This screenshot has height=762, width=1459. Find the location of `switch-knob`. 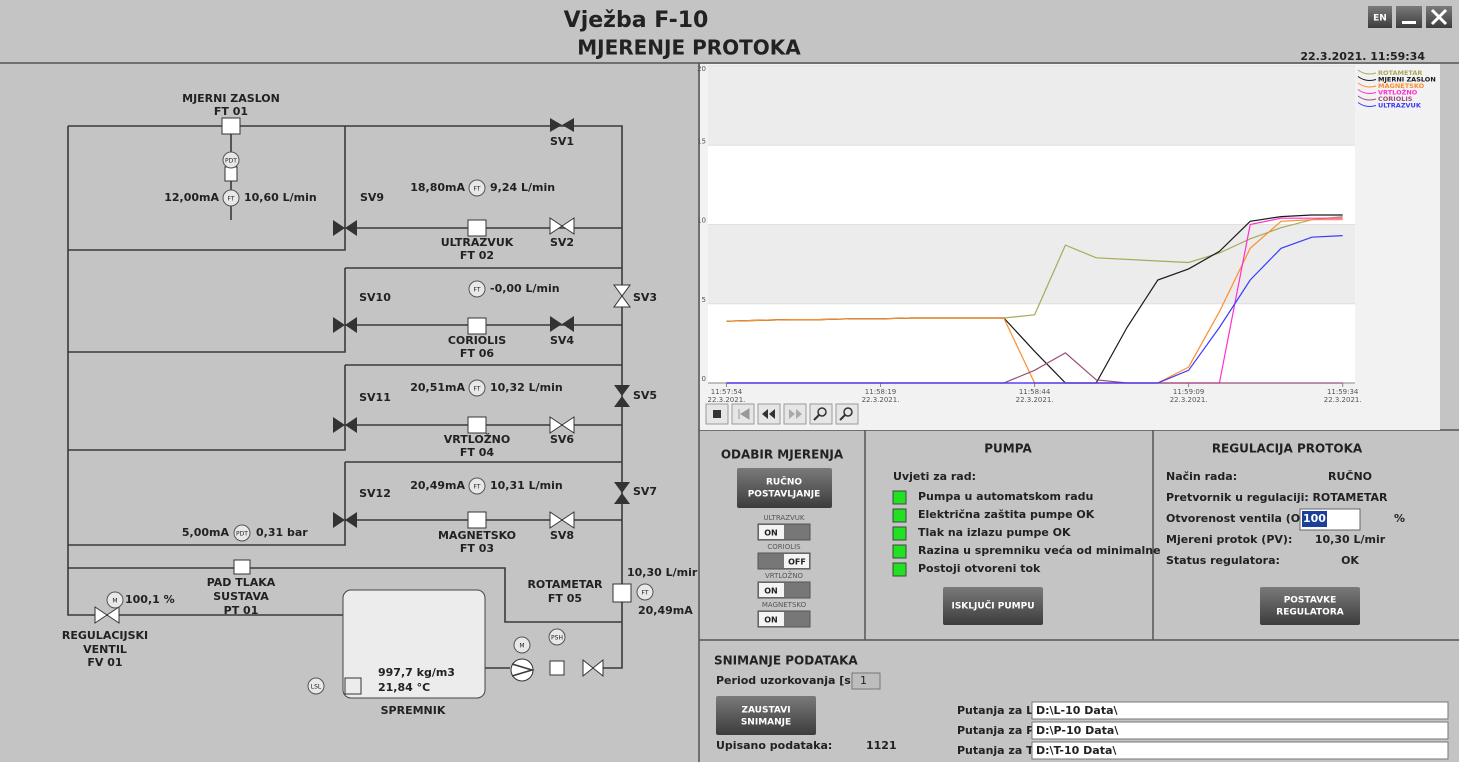

switch-knob is located at coordinates (771, 619).